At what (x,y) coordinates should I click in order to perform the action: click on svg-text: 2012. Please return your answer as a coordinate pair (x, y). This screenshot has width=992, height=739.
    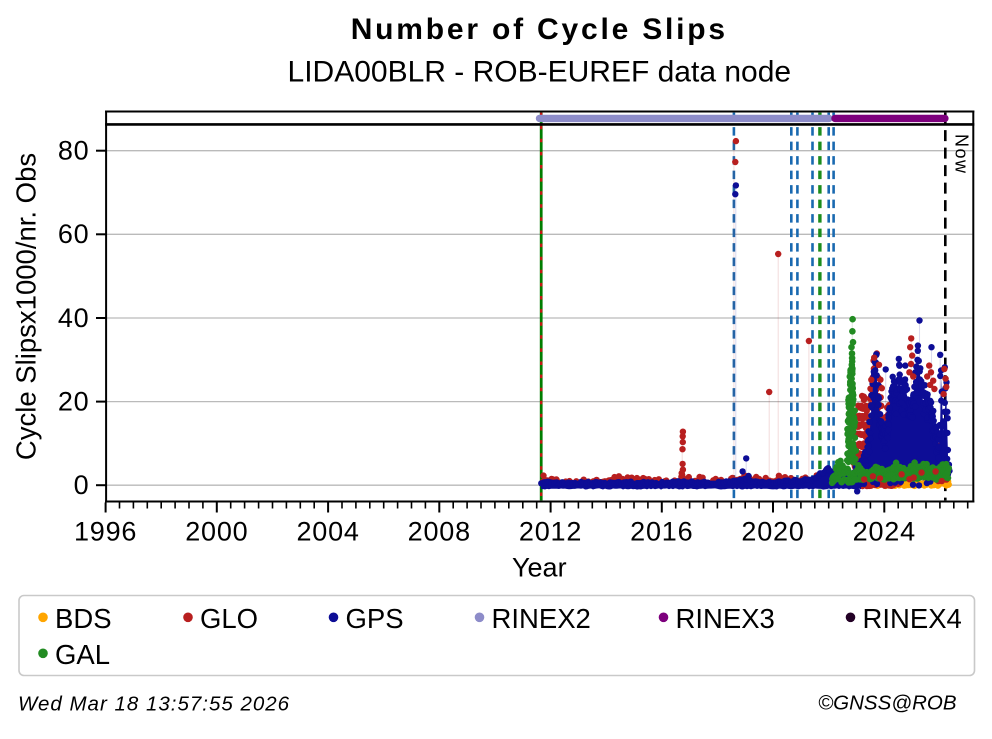
    Looking at the image, I should click on (550, 532).